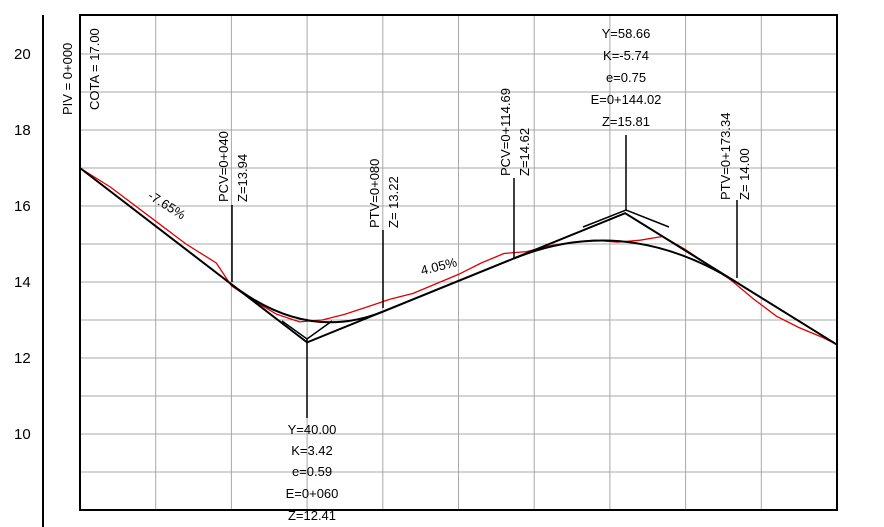 The height and width of the screenshot is (527, 884). I want to click on pcv2-elevation-label: Z=14.62, so click(524, 152).